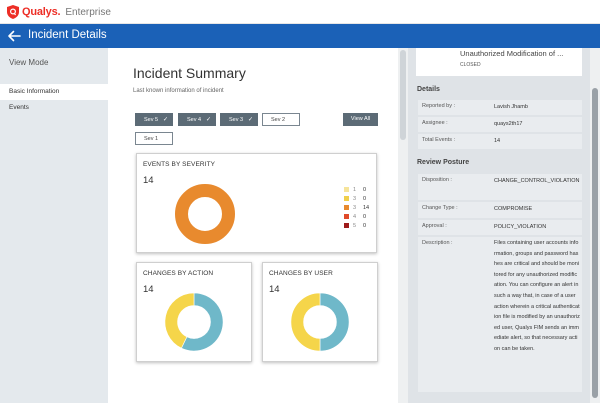 The image size is (600, 403). I want to click on reported-by-row: Reported by : Lavish Jhamb, so click(500, 107).